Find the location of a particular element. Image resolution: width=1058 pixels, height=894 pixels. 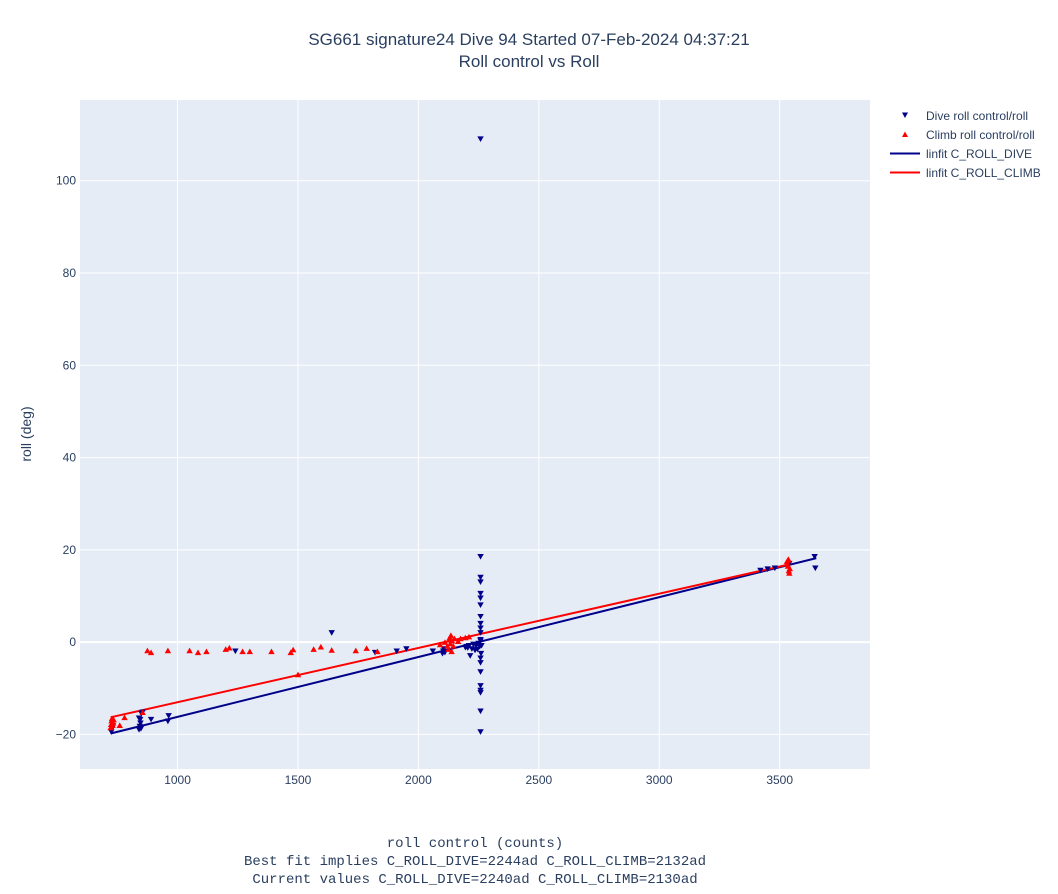

legend-item-dive-fit: linfit C_ROLL_DIVE is located at coordinates (964, 153).